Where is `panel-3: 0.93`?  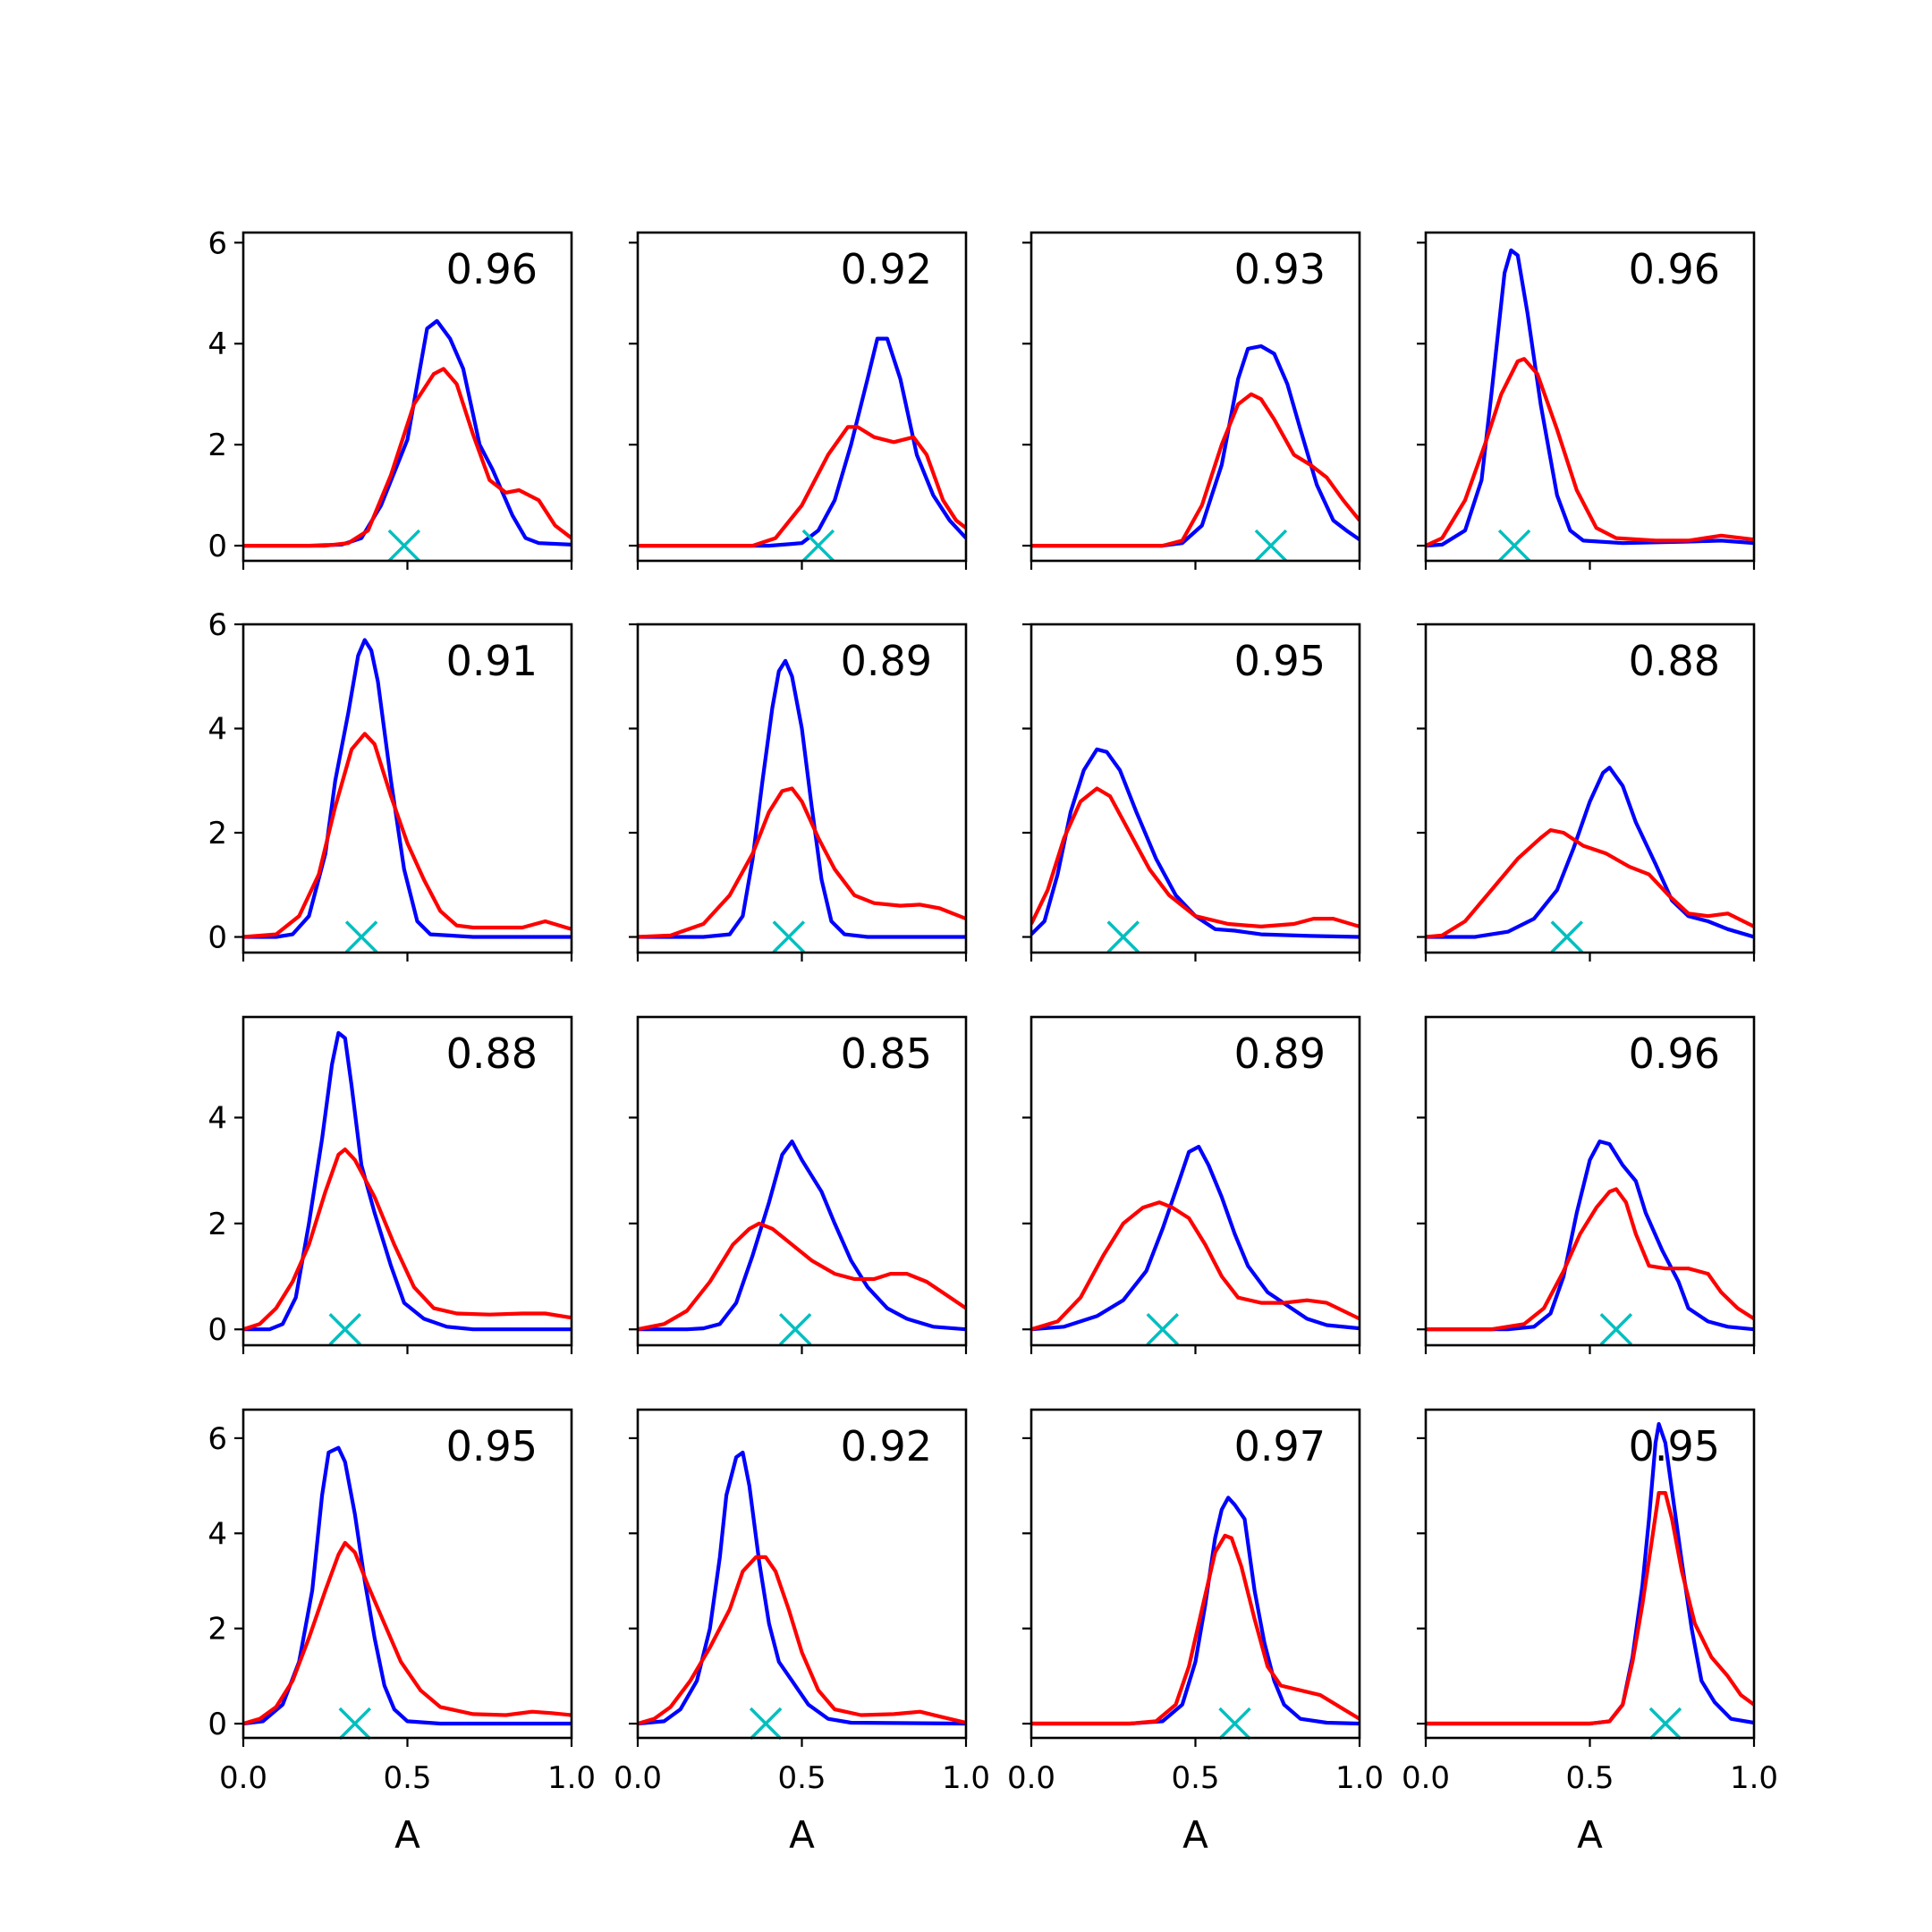 panel-3: 0.93 is located at coordinates (1191, 400).